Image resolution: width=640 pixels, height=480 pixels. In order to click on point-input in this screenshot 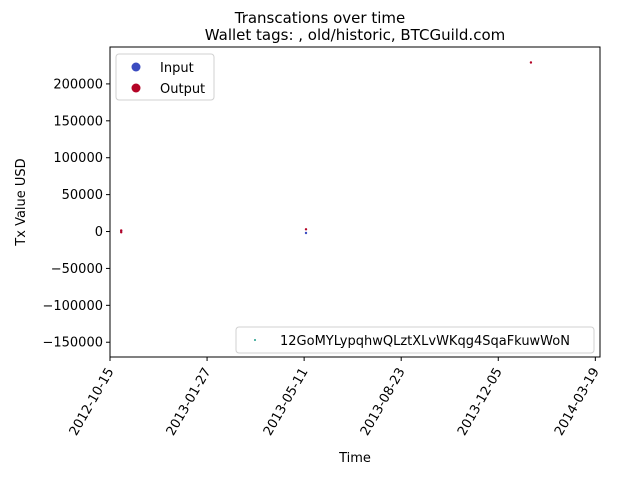, I will do `click(306, 233)`.